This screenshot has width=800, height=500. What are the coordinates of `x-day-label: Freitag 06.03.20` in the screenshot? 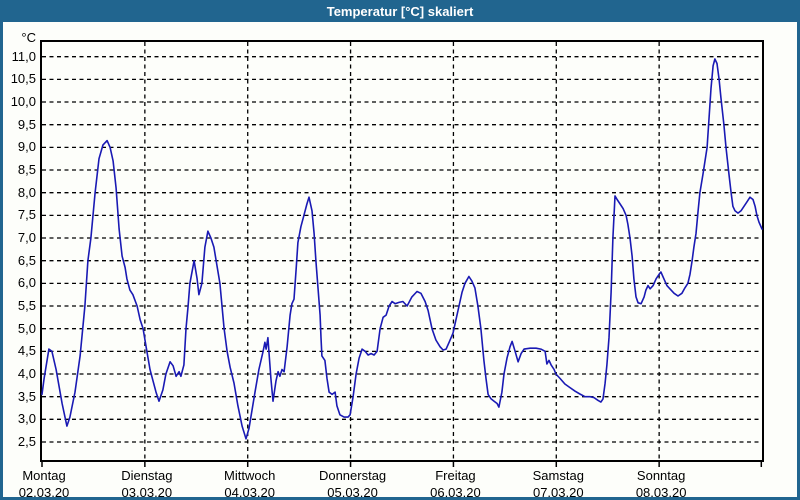 It's located at (455, 483).